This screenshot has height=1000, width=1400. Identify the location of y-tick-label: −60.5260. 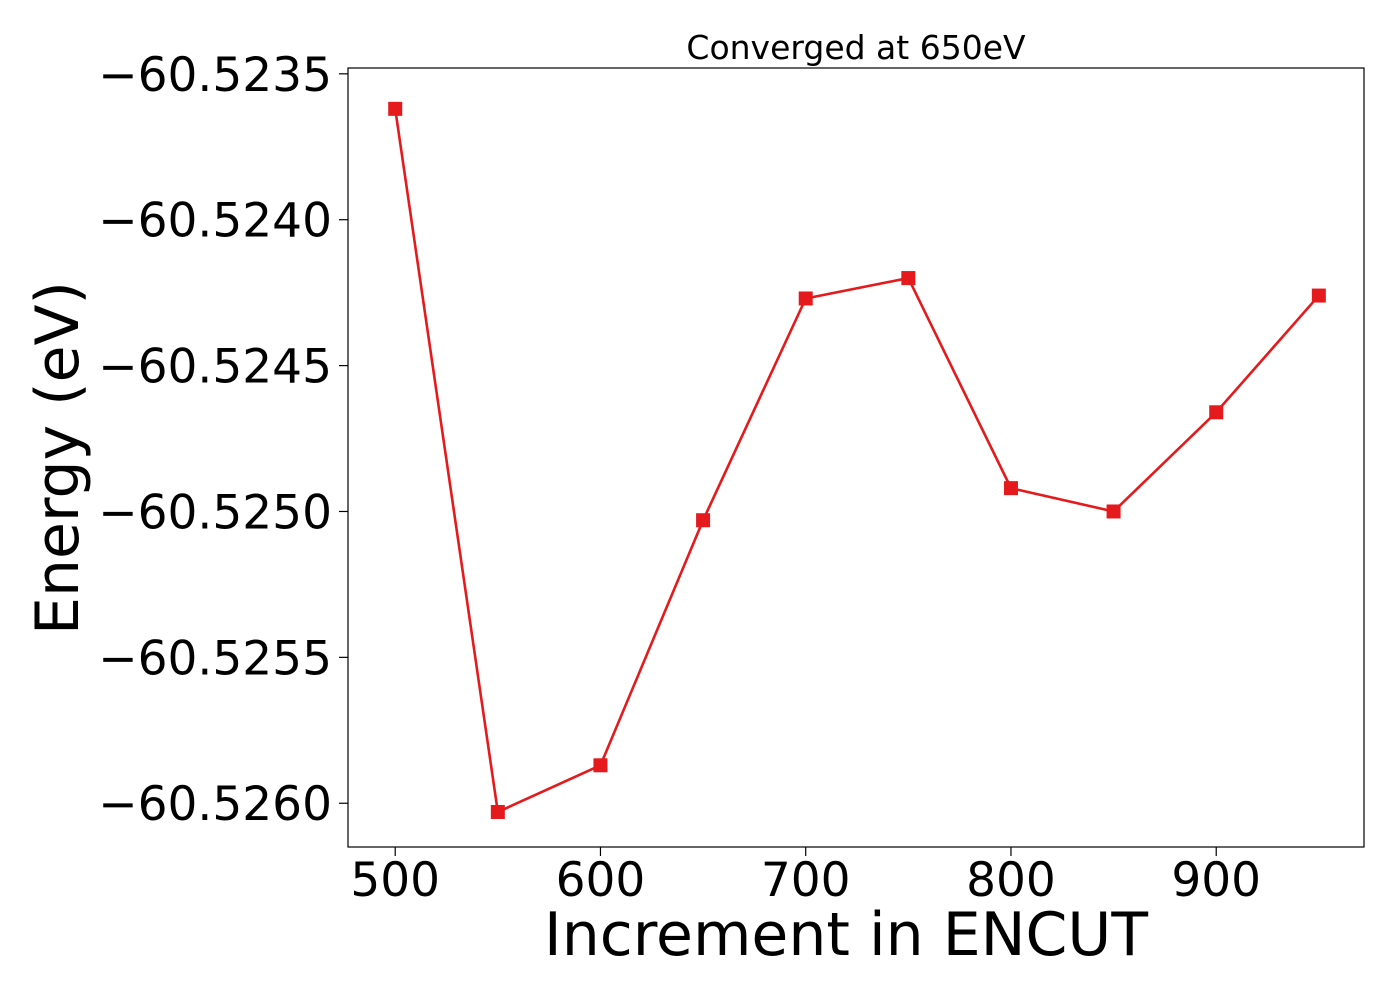
(215, 804).